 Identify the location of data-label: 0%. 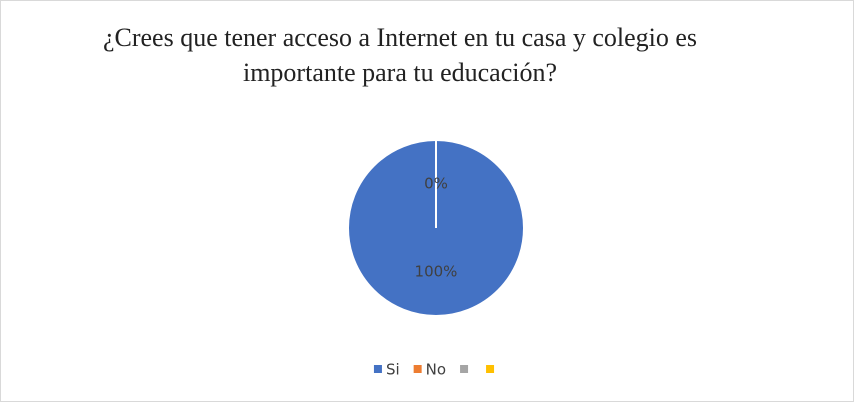
(436, 184).